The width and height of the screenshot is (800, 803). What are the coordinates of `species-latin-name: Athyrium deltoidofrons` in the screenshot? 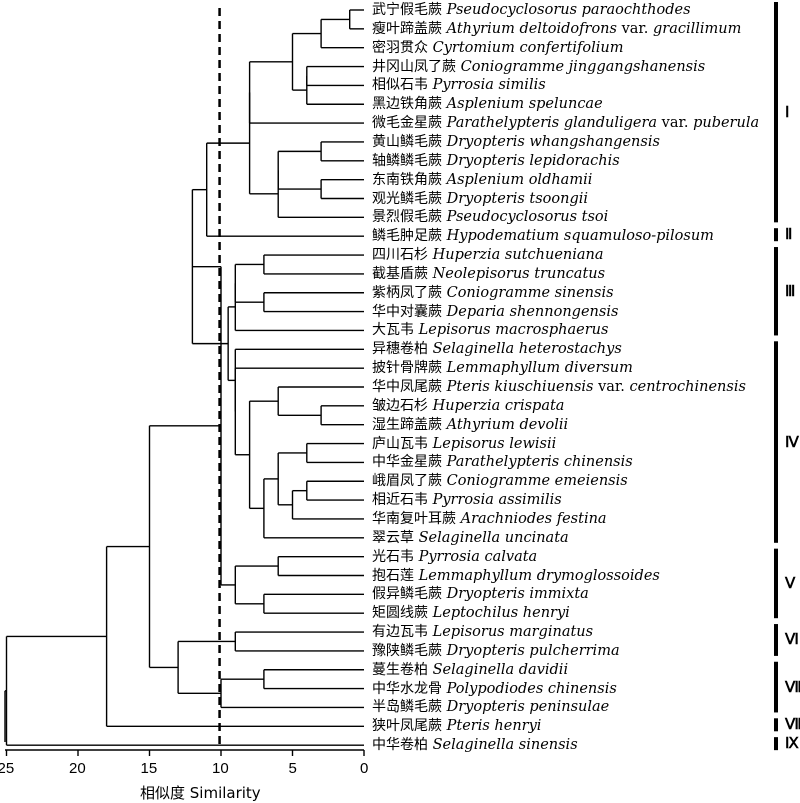 It's located at (531, 28).